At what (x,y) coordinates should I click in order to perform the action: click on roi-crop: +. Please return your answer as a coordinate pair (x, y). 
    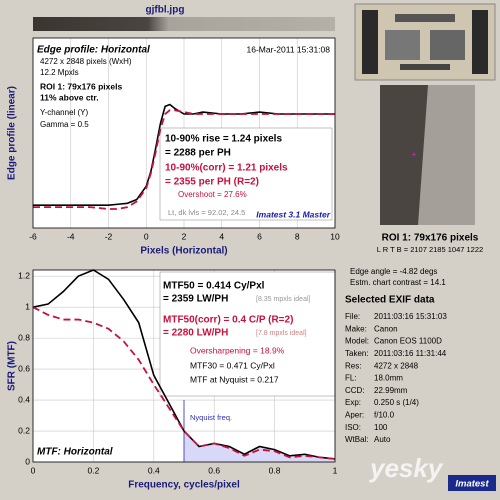
    Looking at the image, I should click on (427, 155).